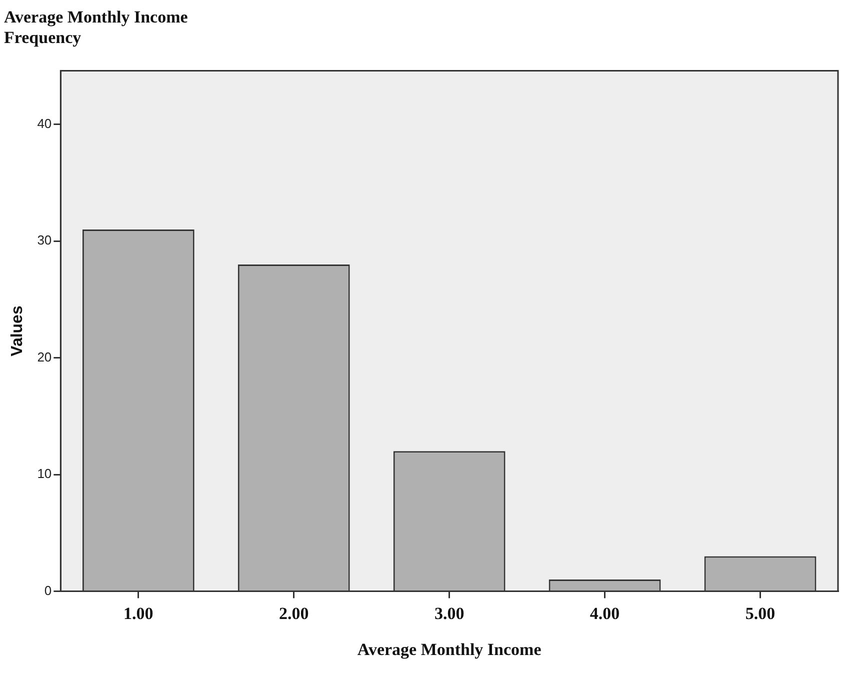 Image resolution: width=841 pixels, height=675 pixels. Describe the element at coordinates (44, 240) in the screenshot. I see `y-tick-label: 30` at that location.